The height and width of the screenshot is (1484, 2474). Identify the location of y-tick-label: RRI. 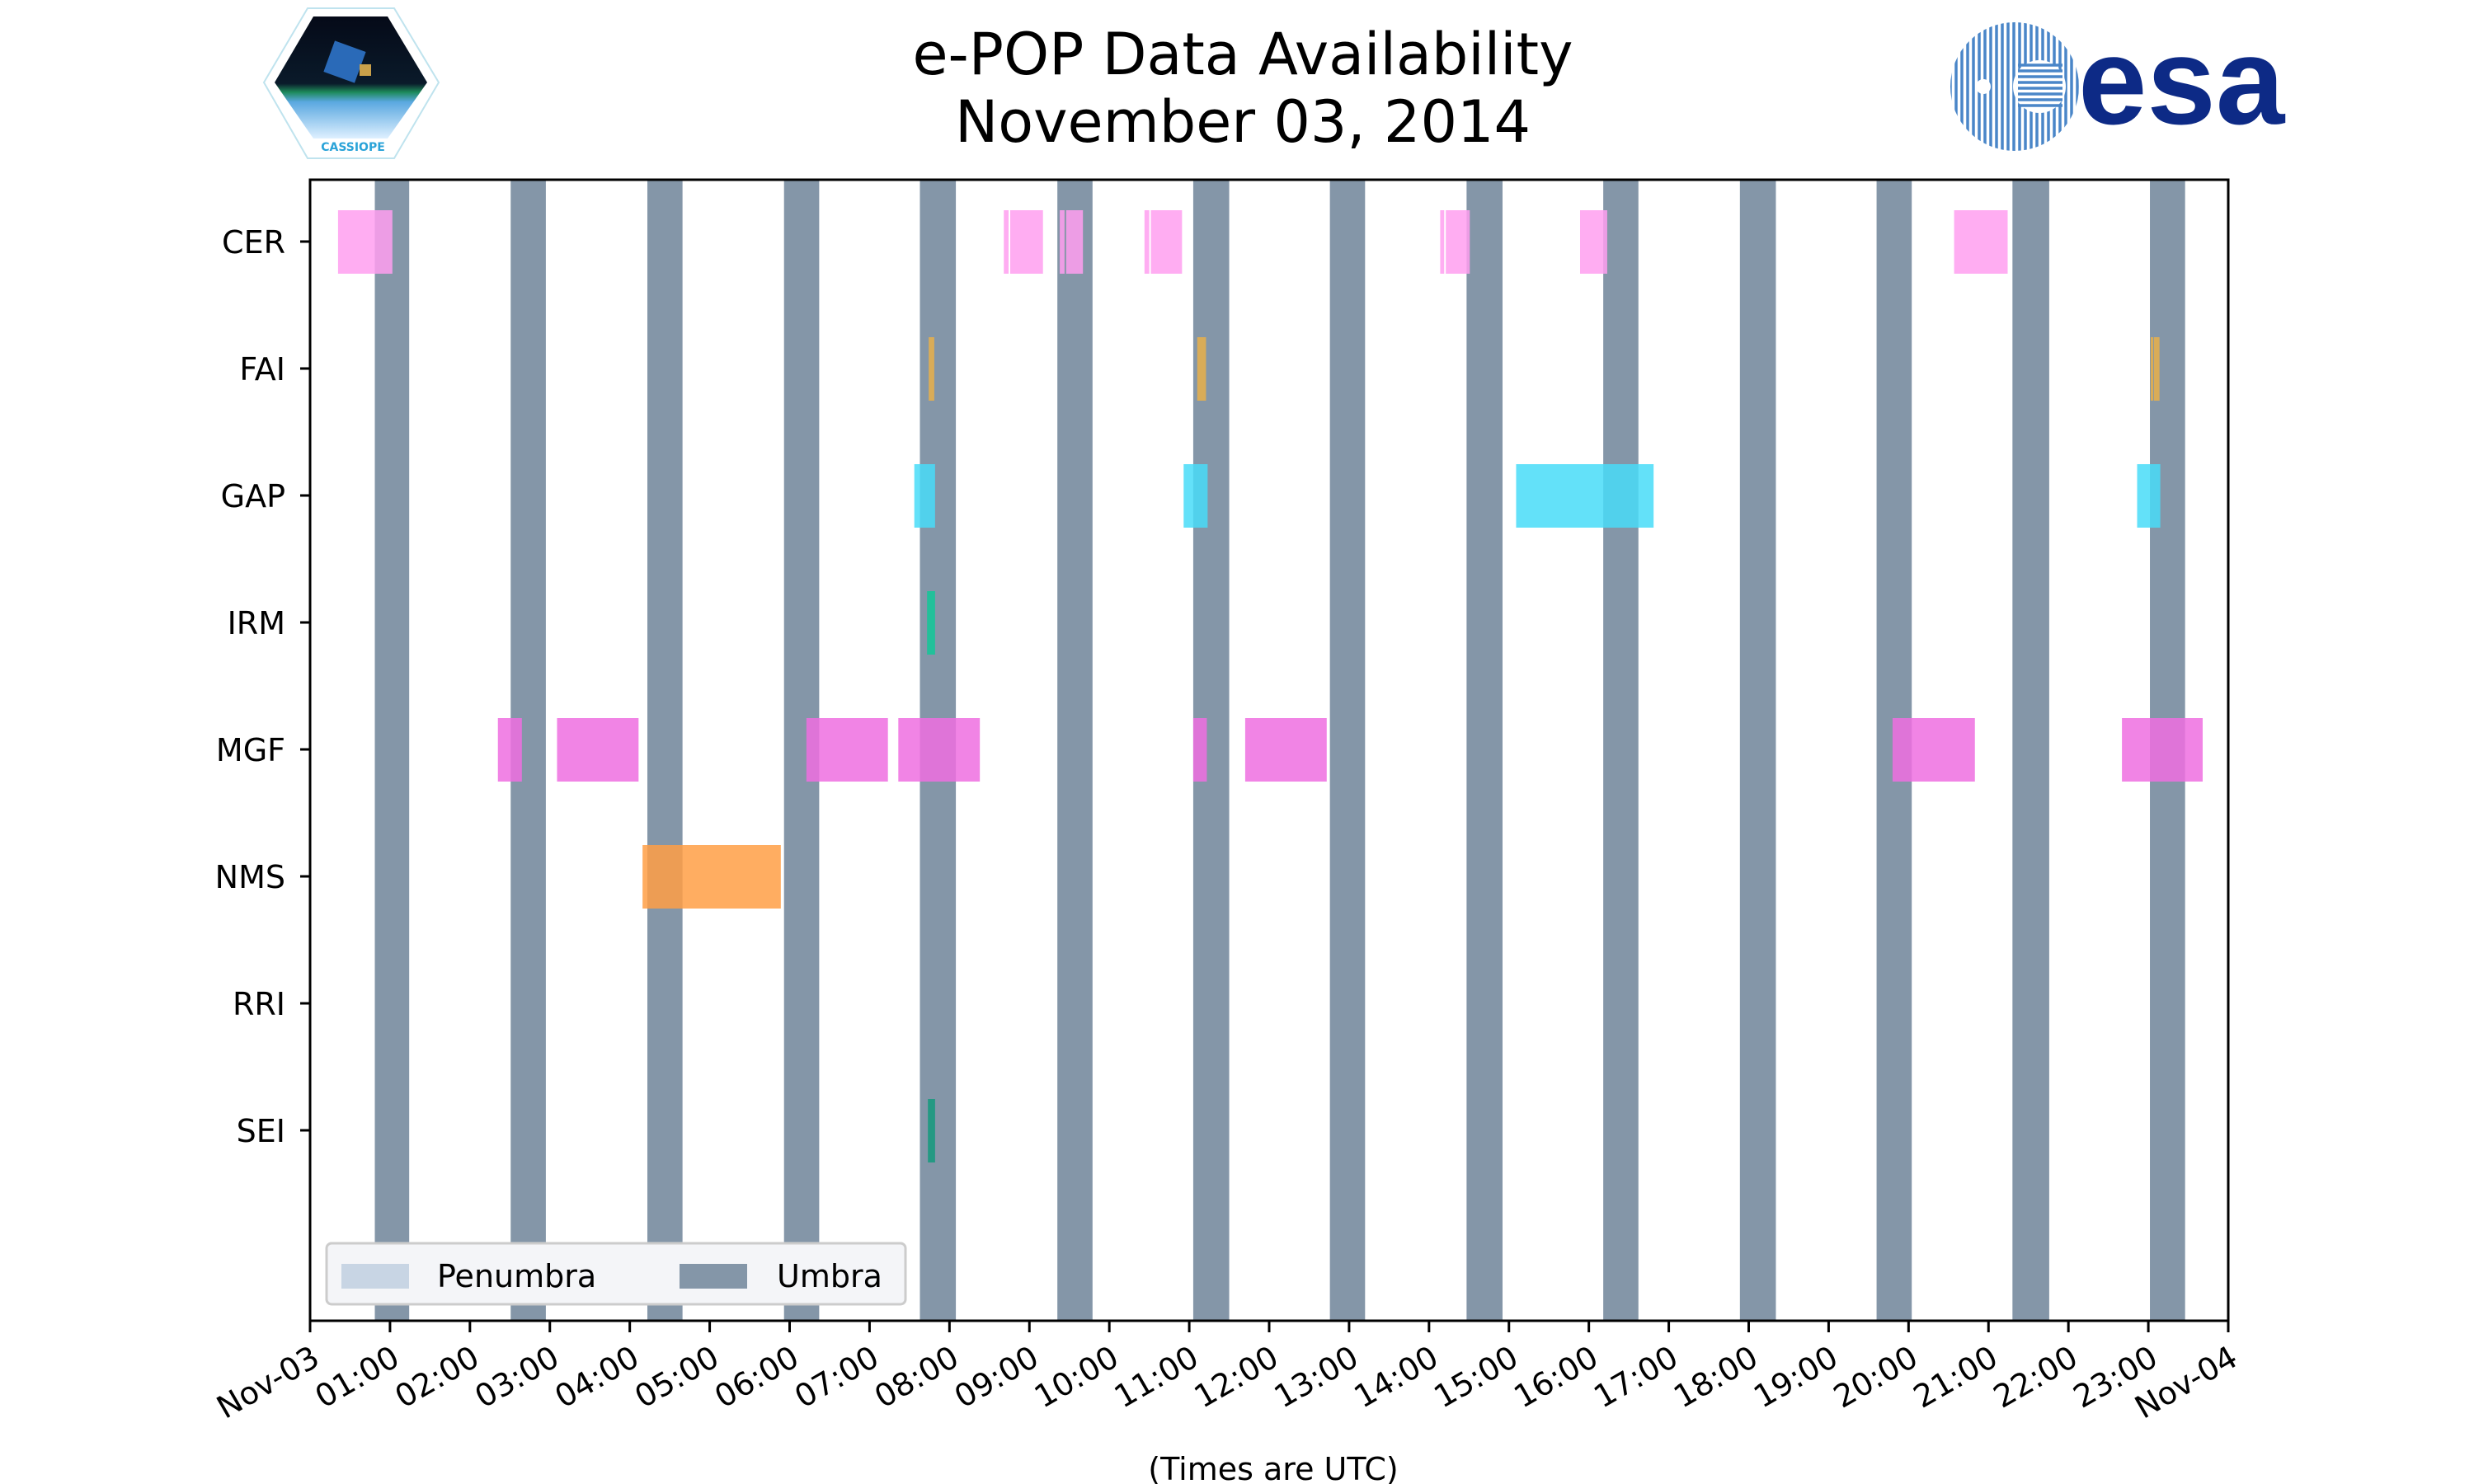
(259, 1004).